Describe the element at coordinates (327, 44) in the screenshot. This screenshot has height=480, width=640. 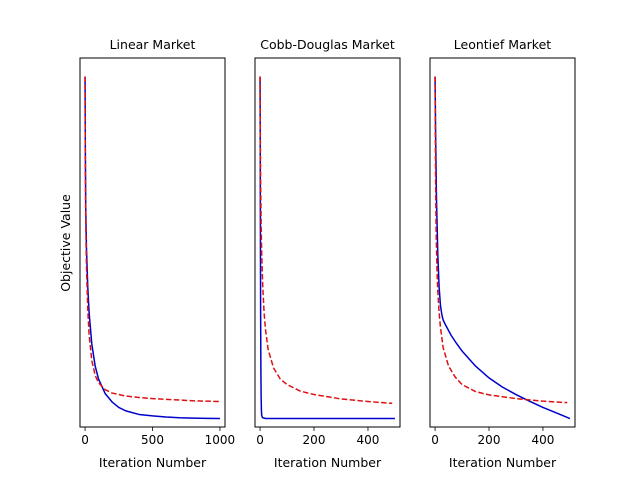
I see `panel-title-cobb-douglas-market: Cobb-Douglas Market` at that location.